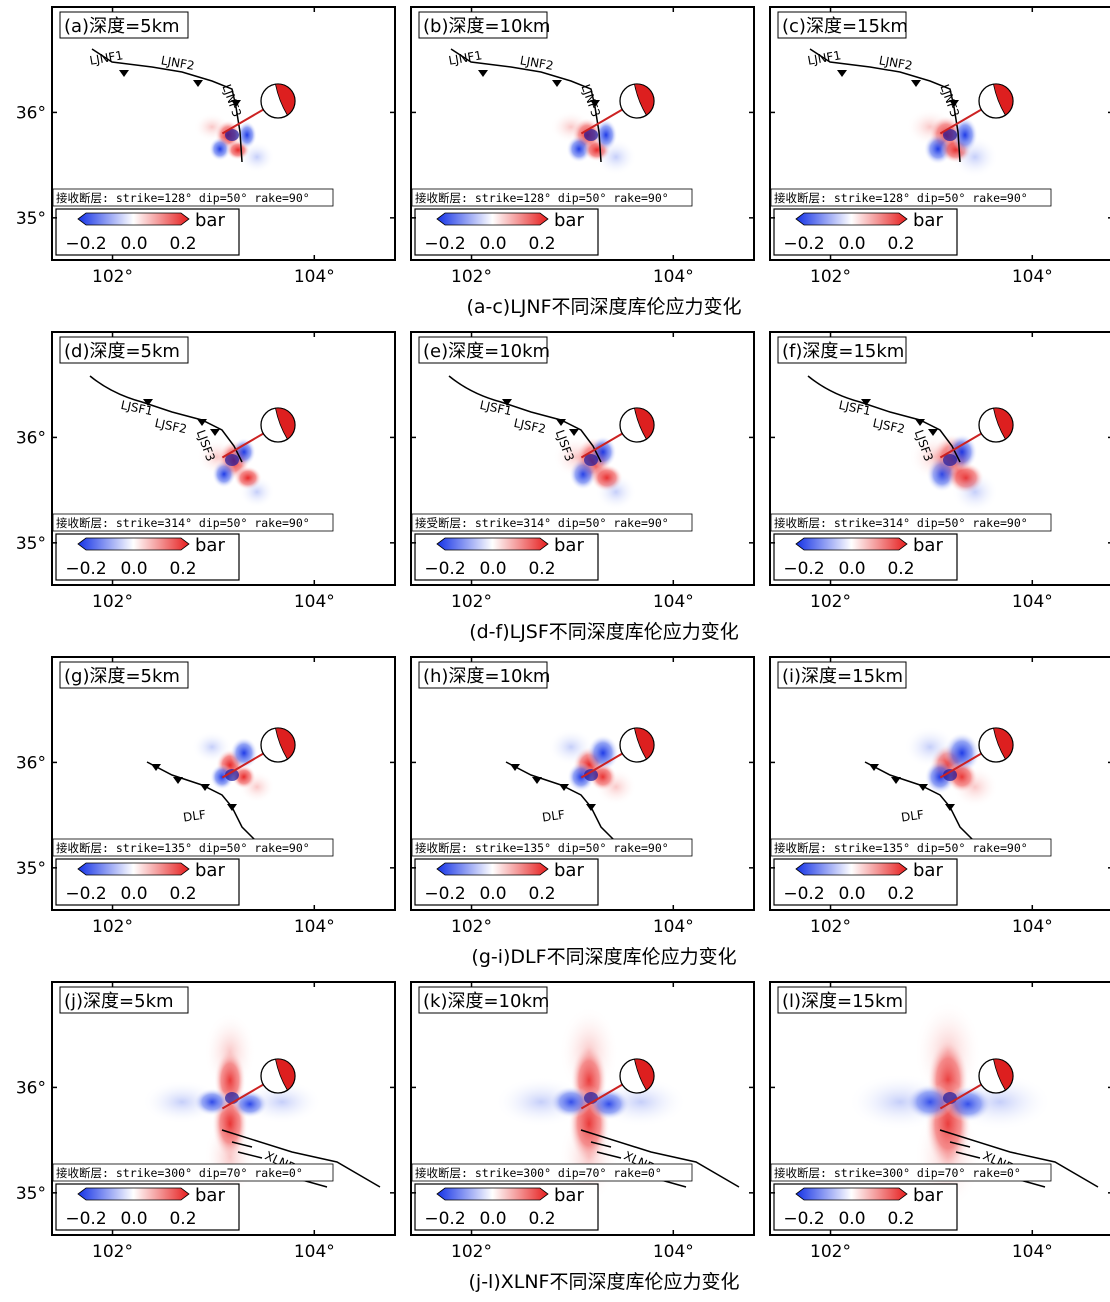 This screenshot has height=1302, width=1110. What do you see at coordinates (603, 307) in the screenshot?
I see `row-caption: (a-c)LJNF不同深度库伦应力变化` at bounding box center [603, 307].